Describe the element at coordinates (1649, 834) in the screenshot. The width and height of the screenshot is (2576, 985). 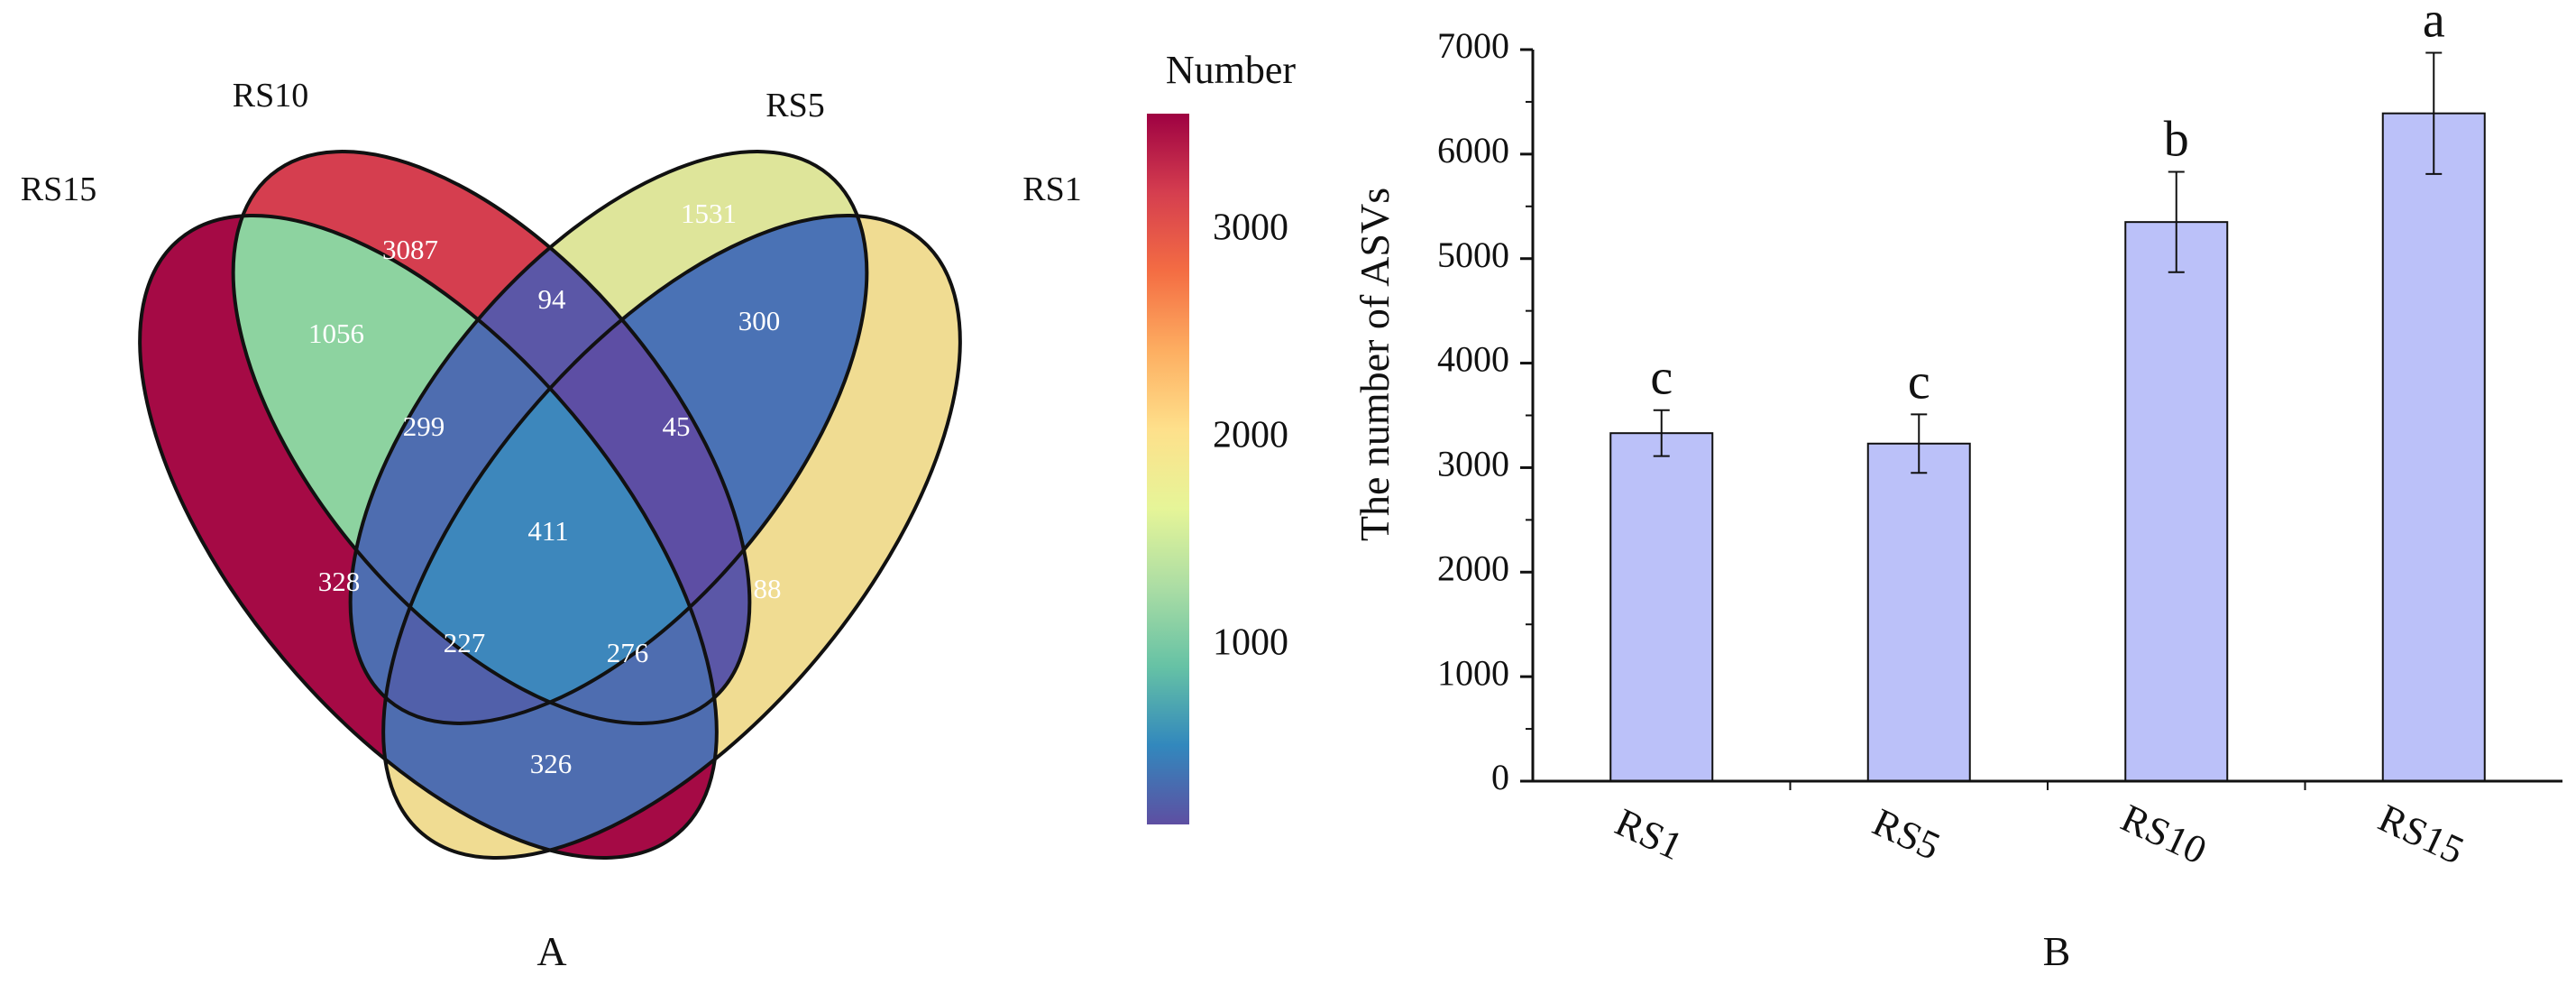
I see `x-tick-label-rs1: RS1` at that location.